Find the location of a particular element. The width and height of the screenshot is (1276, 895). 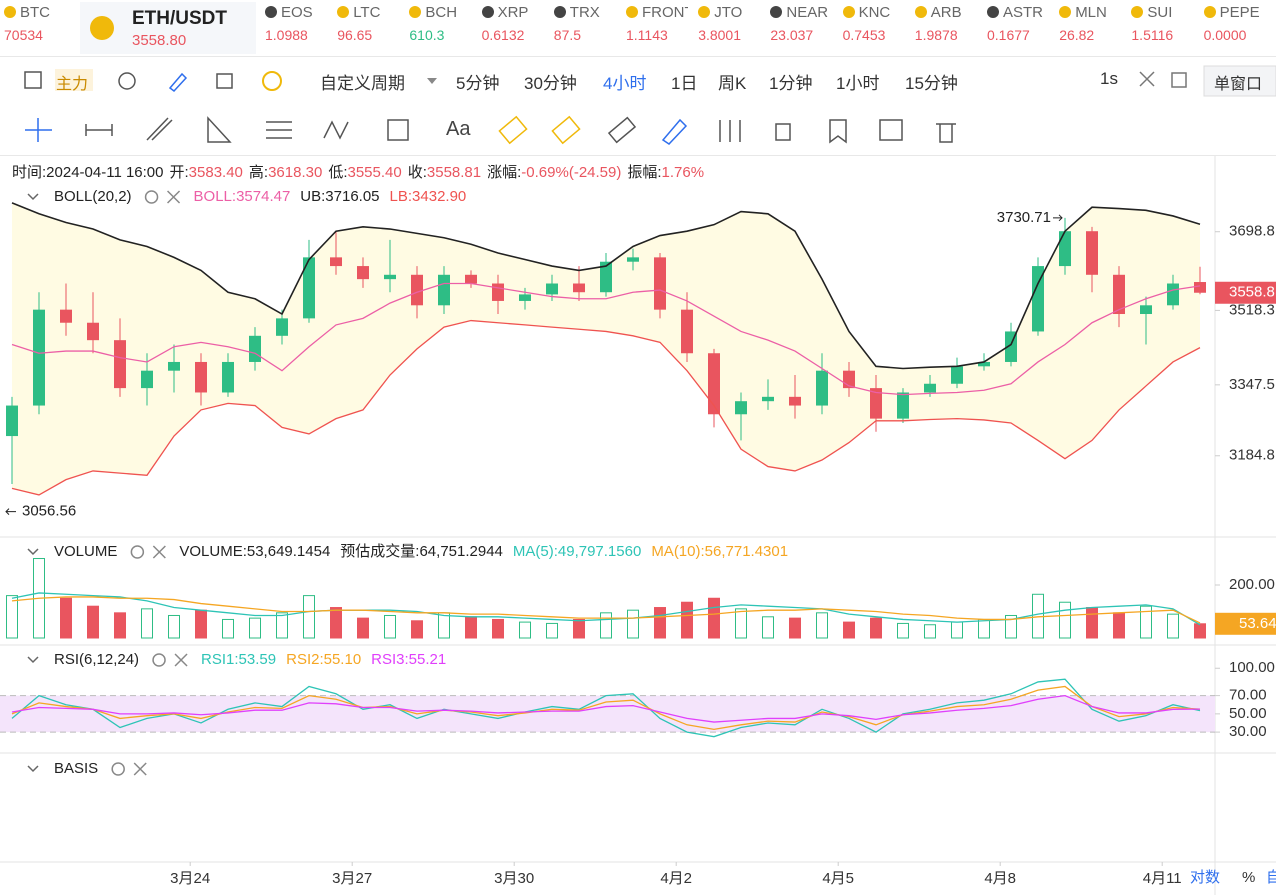

legend-entry: BOLL:3574.47 is located at coordinates (242, 196).